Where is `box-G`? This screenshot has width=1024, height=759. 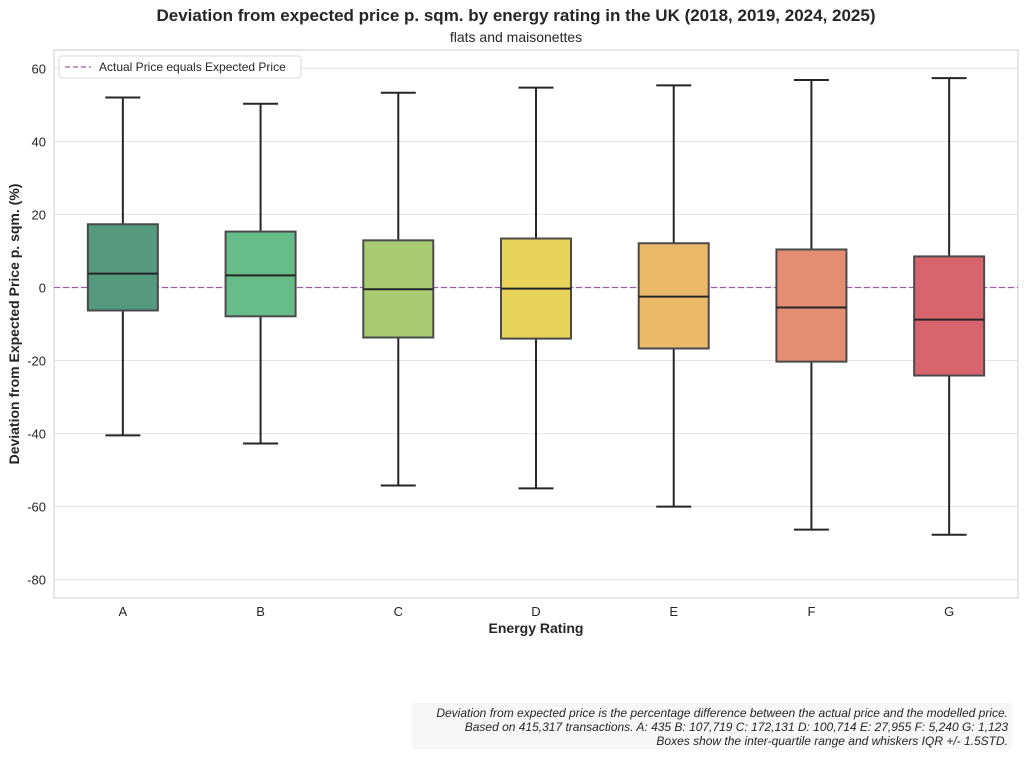 box-G is located at coordinates (949, 306).